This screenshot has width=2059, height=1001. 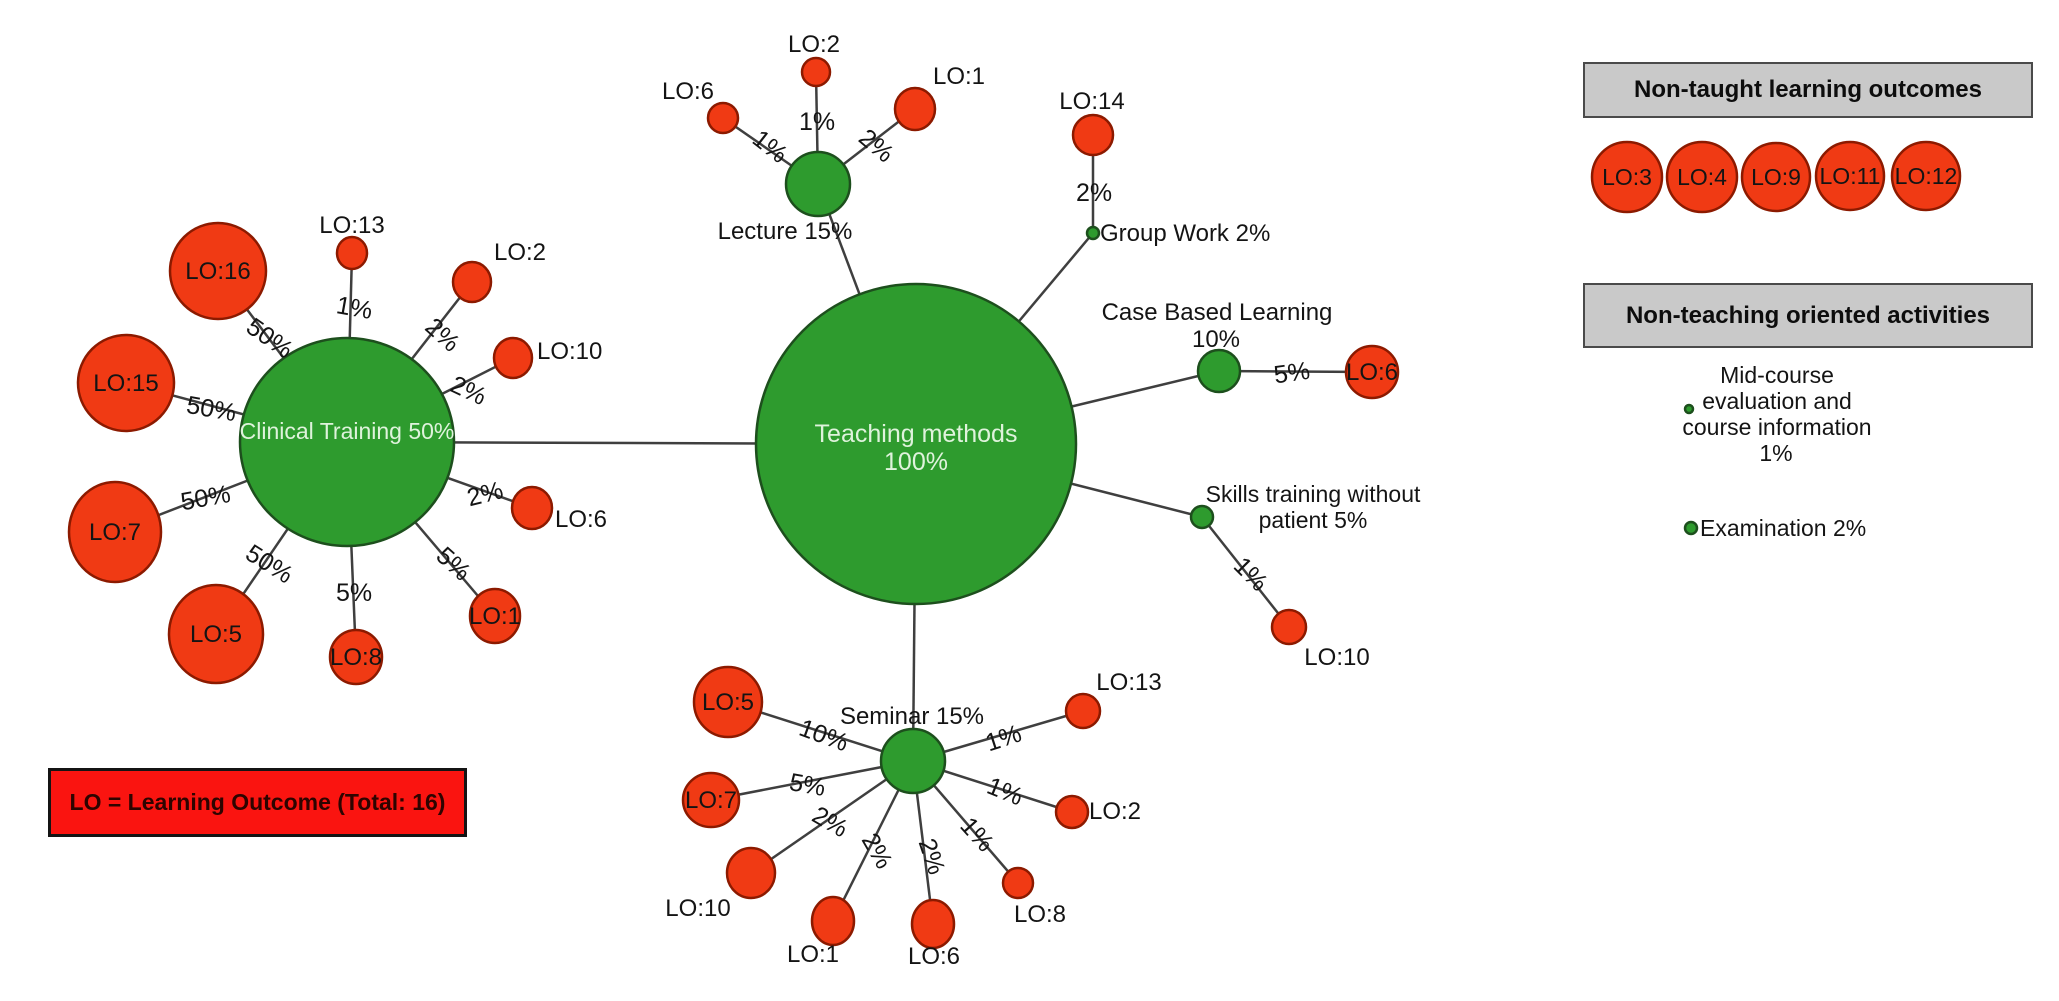 What do you see at coordinates (211, 409) in the screenshot?
I see `edge-clinical-lo15-label: 50%` at bounding box center [211, 409].